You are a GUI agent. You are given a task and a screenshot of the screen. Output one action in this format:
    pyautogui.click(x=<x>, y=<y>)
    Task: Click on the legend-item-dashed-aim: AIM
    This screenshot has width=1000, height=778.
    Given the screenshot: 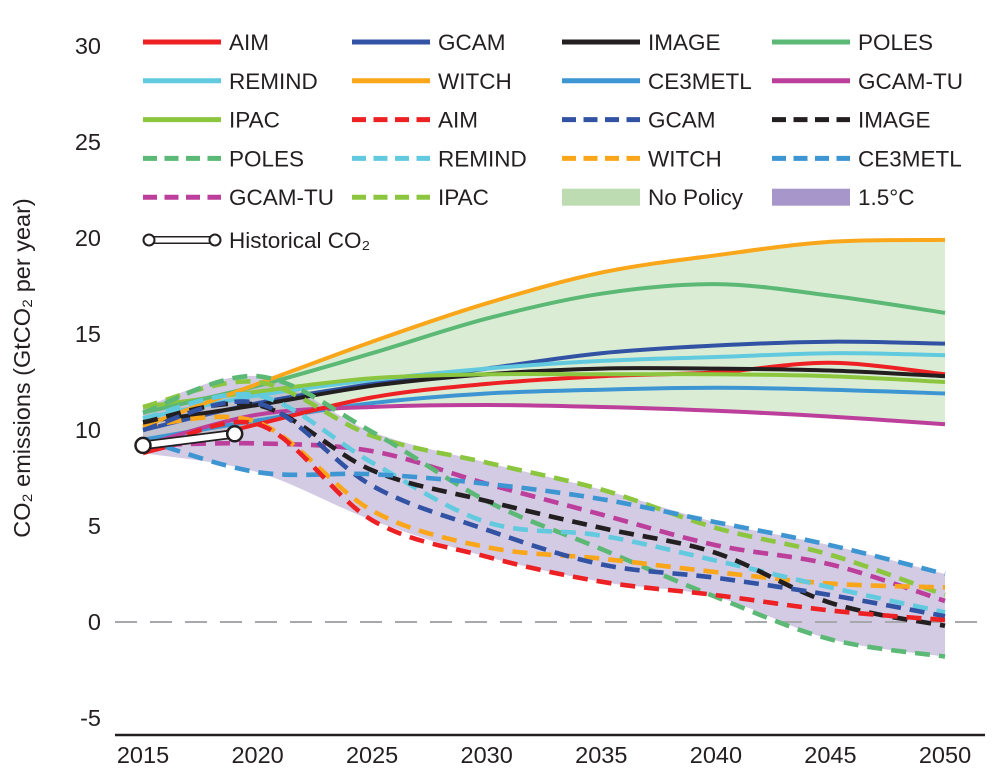 What is the action you would take?
    pyautogui.click(x=415, y=120)
    